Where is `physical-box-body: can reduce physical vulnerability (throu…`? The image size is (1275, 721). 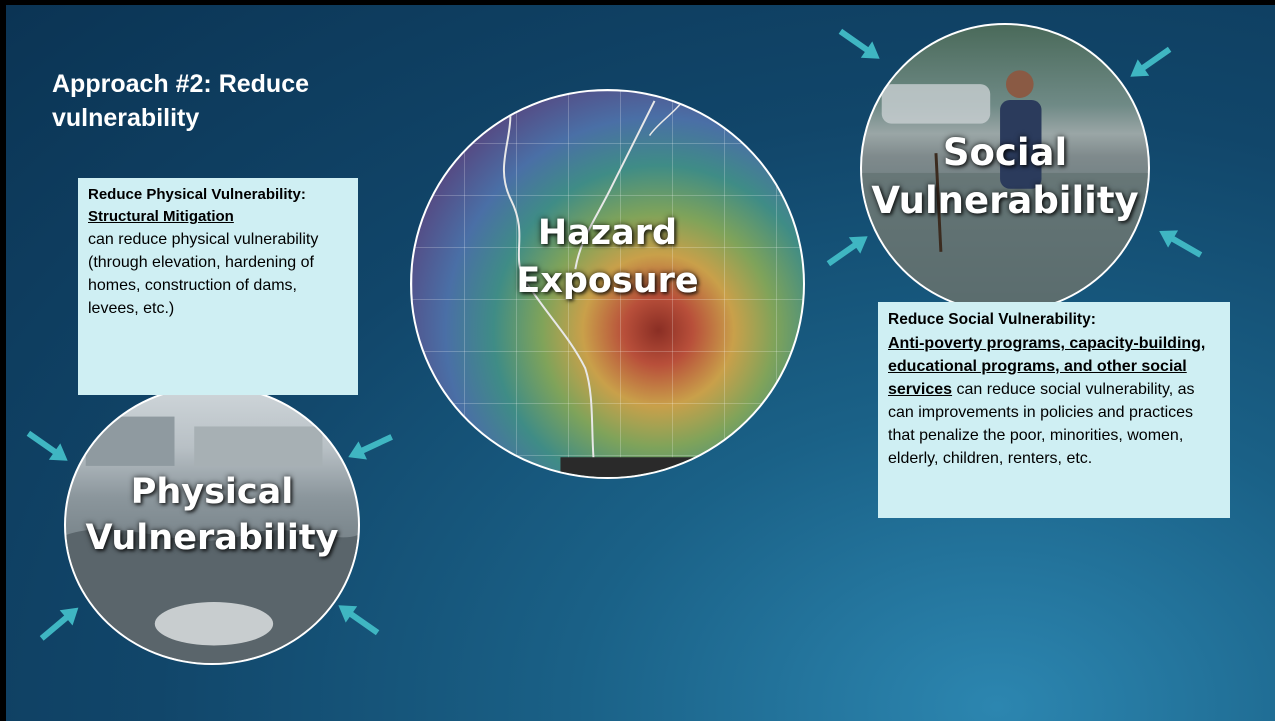
physical-box-body: can reduce physical vulnerability (throu… is located at coordinates (203, 274).